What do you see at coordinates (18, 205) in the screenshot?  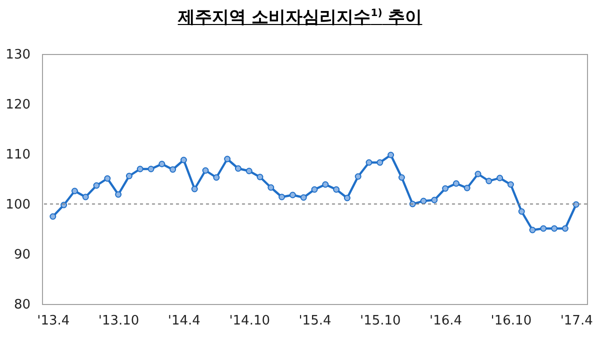 I see `y-tick-label: 100` at bounding box center [18, 205].